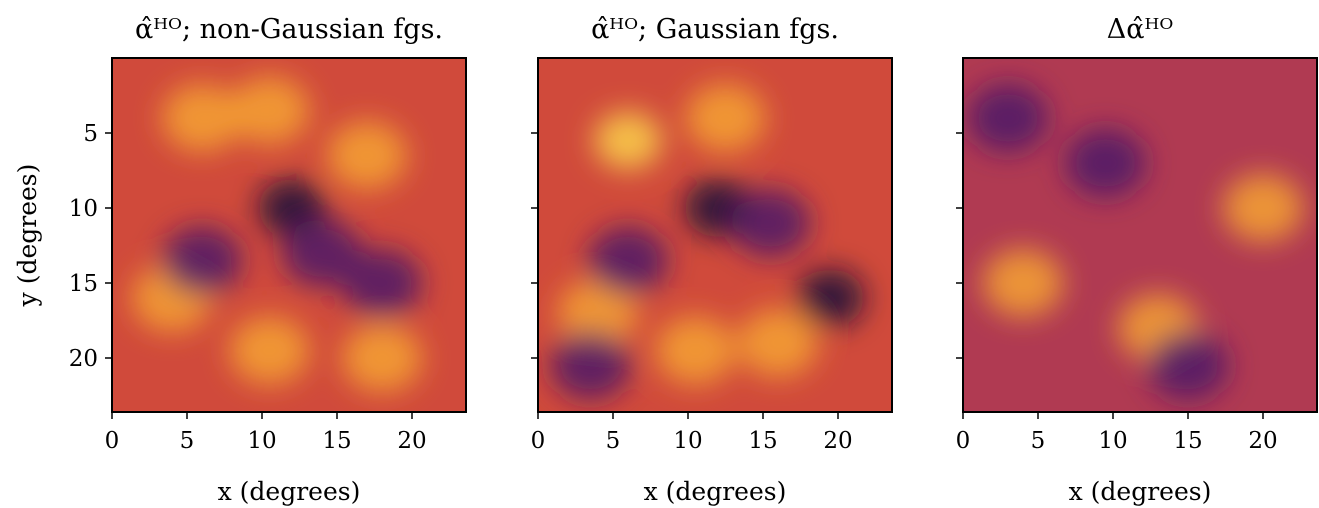  Describe the element at coordinates (83, 359) in the screenshot. I see `y-tick-label: 20` at that location.